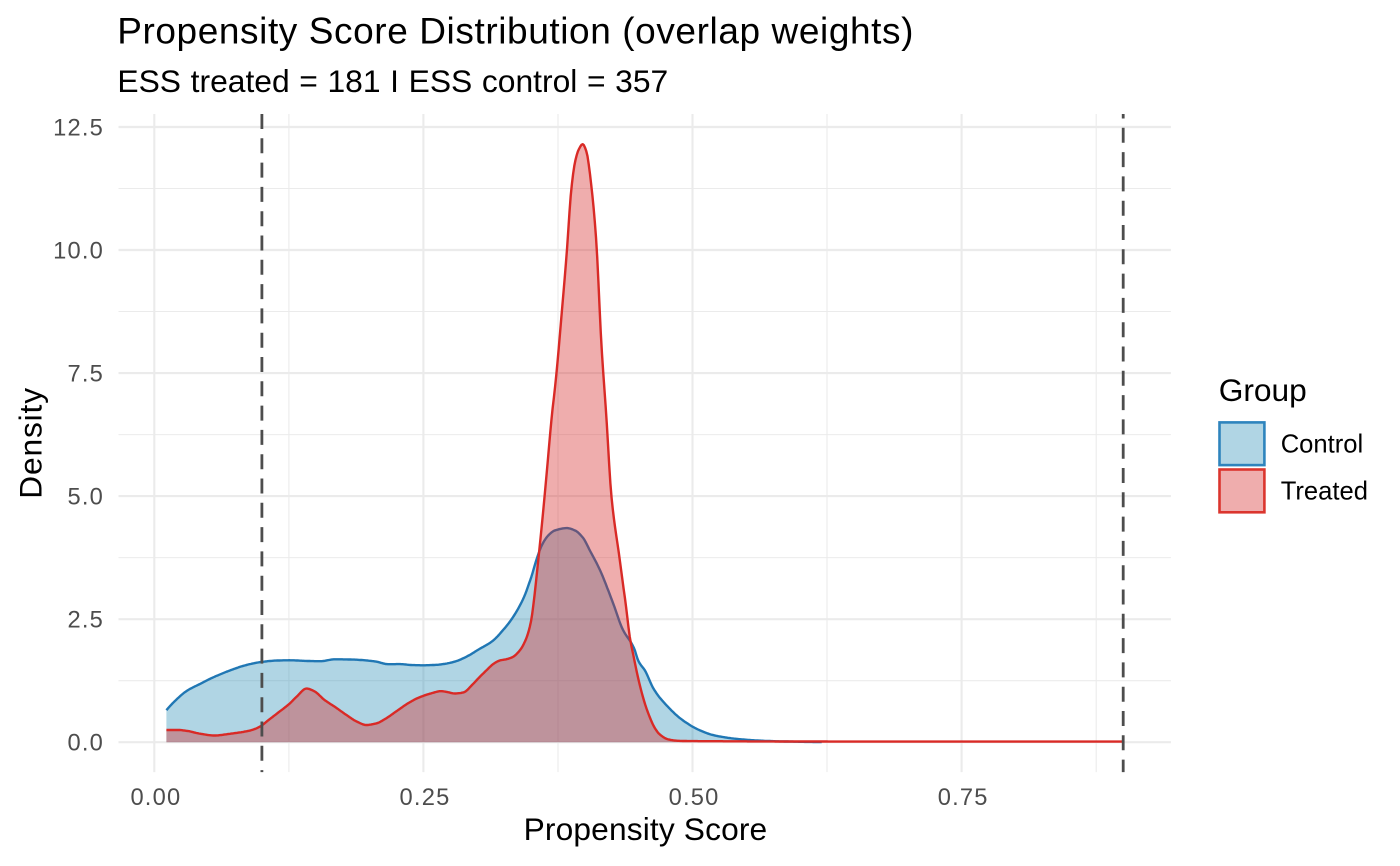 This screenshot has width=1400, height=866. What do you see at coordinates (392, 81) in the screenshot?
I see `svg-text:ESS treated = 181 I ESS contro: ESS treated = 181 I ESS control = 357` at bounding box center [392, 81].